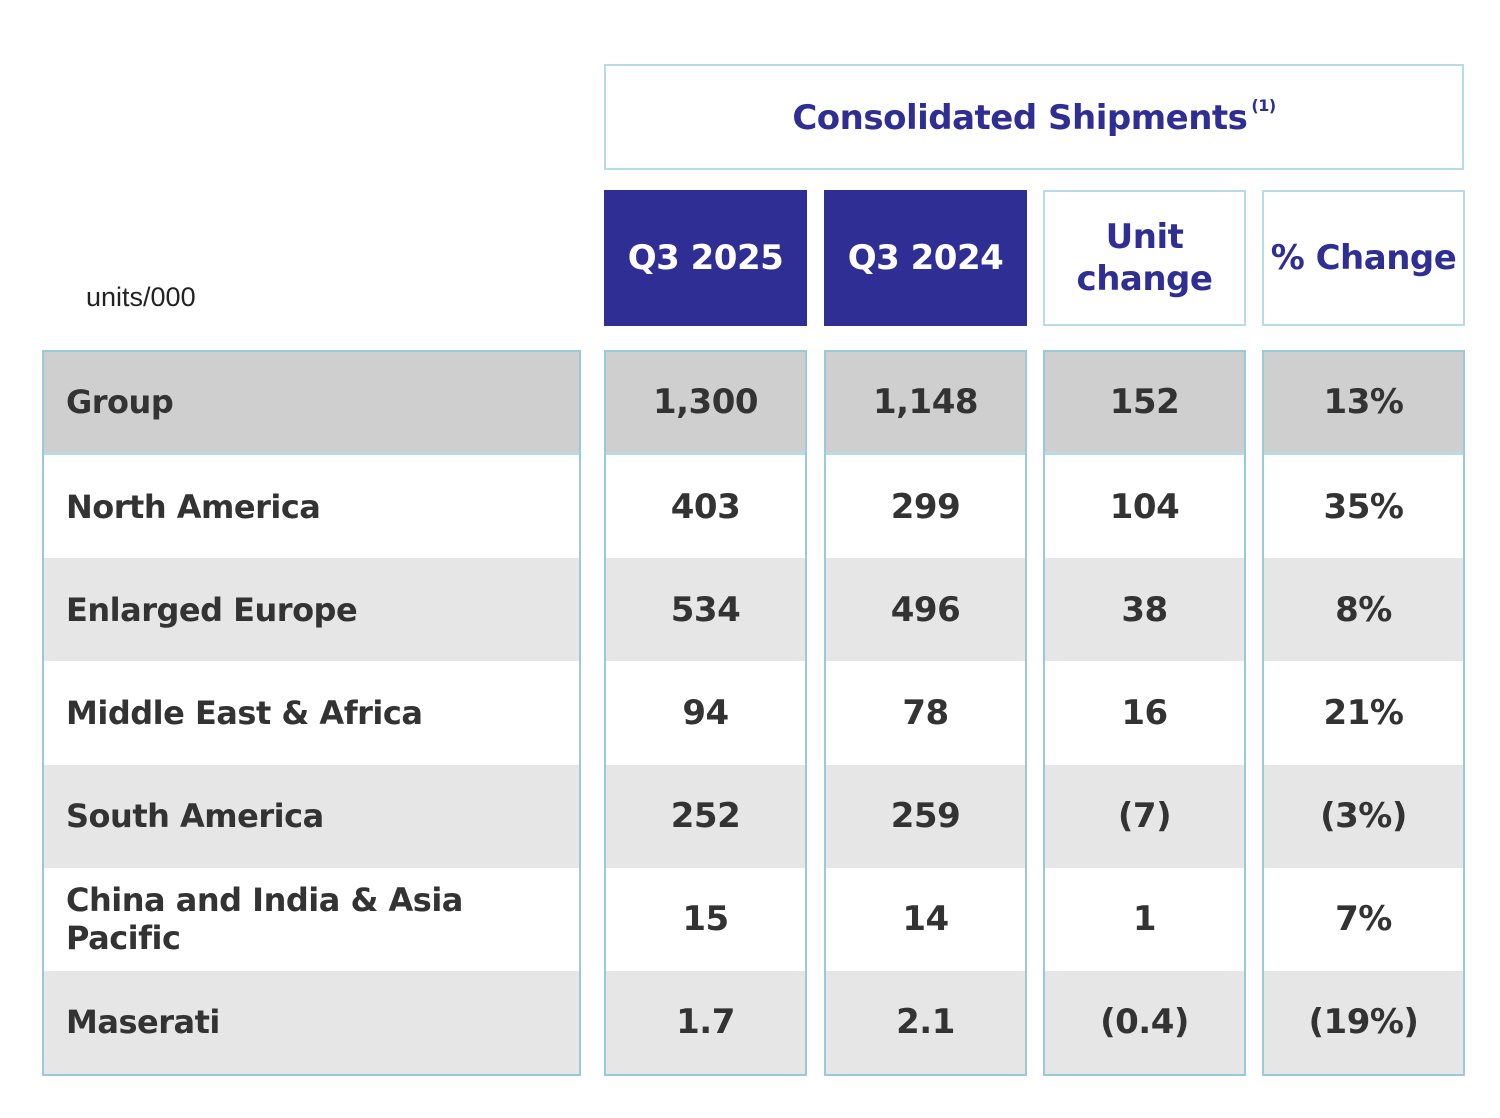 The height and width of the screenshot is (1118, 1500). Describe the element at coordinates (705, 1022) in the screenshot. I see `table-cell: 1.7` at that location.